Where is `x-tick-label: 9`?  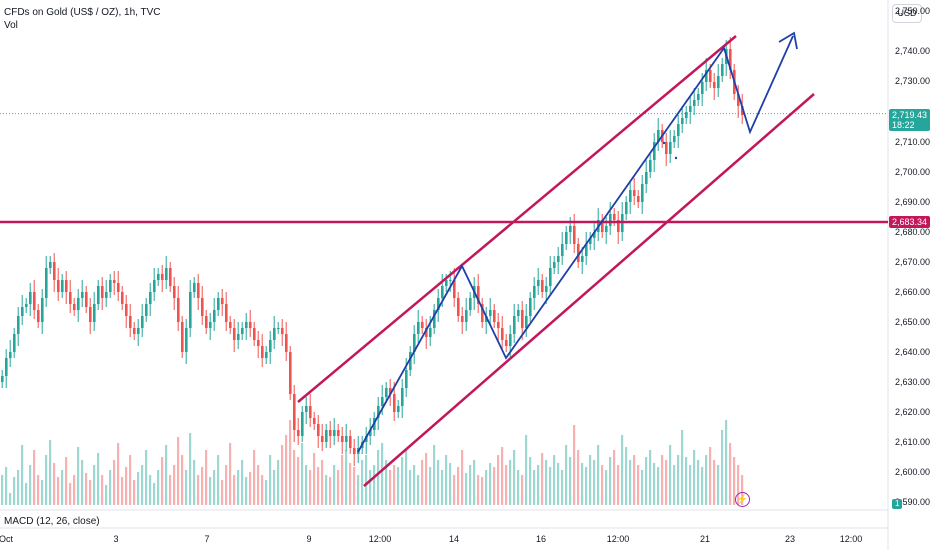 x-tick-label: 9 is located at coordinates (309, 539).